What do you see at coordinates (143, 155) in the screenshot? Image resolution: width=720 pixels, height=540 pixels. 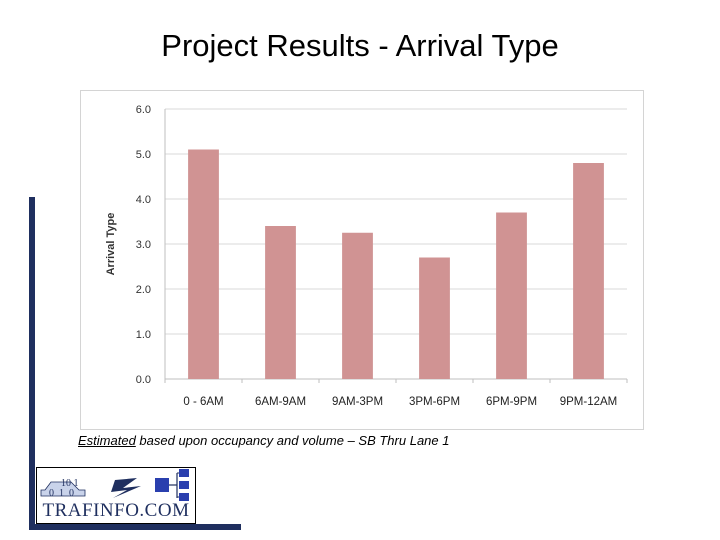 I see `y-tick-label: 5.0` at bounding box center [143, 155].